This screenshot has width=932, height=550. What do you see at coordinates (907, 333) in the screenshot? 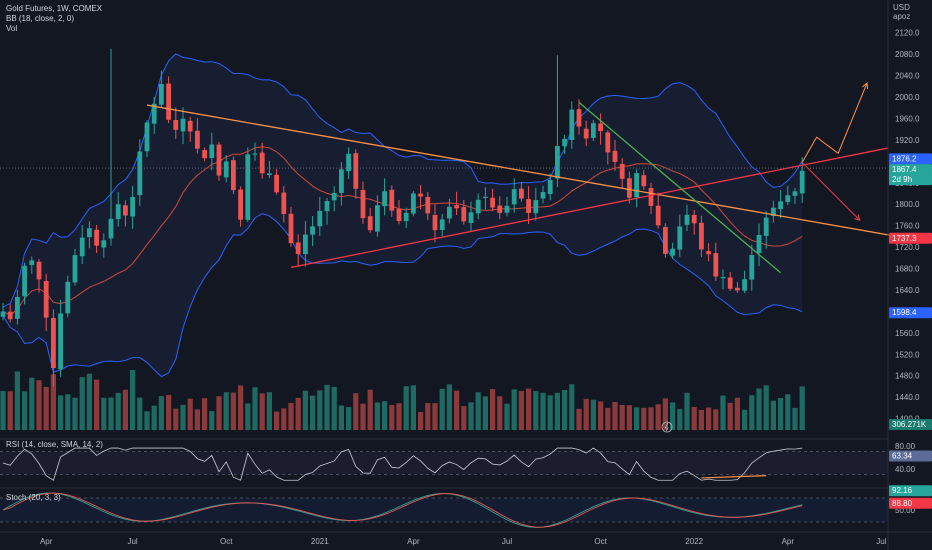
I see `y-tick-label: 1560.0` at bounding box center [907, 333].